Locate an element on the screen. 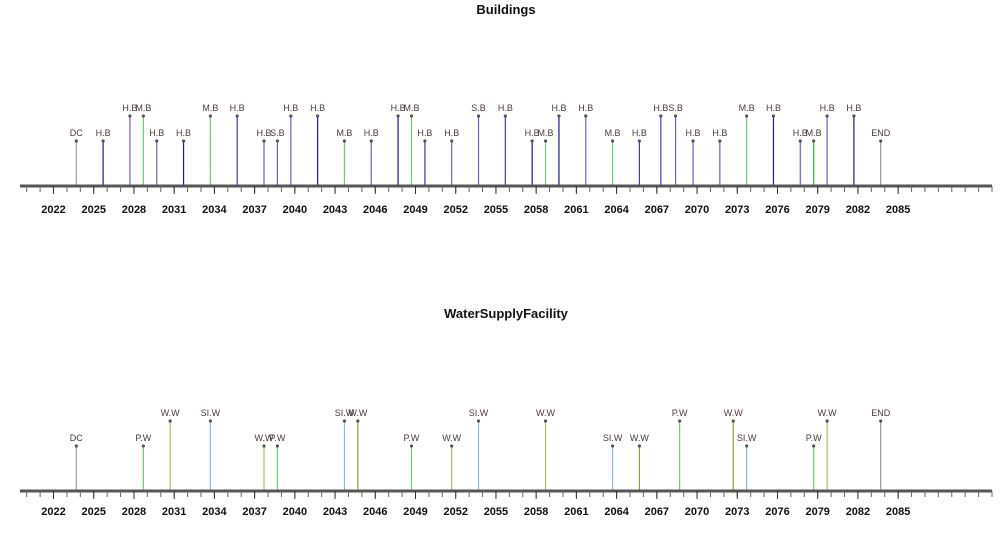 This screenshot has height=535, width=1006. tick-label: 2079 is located at coordinates (817, 210).